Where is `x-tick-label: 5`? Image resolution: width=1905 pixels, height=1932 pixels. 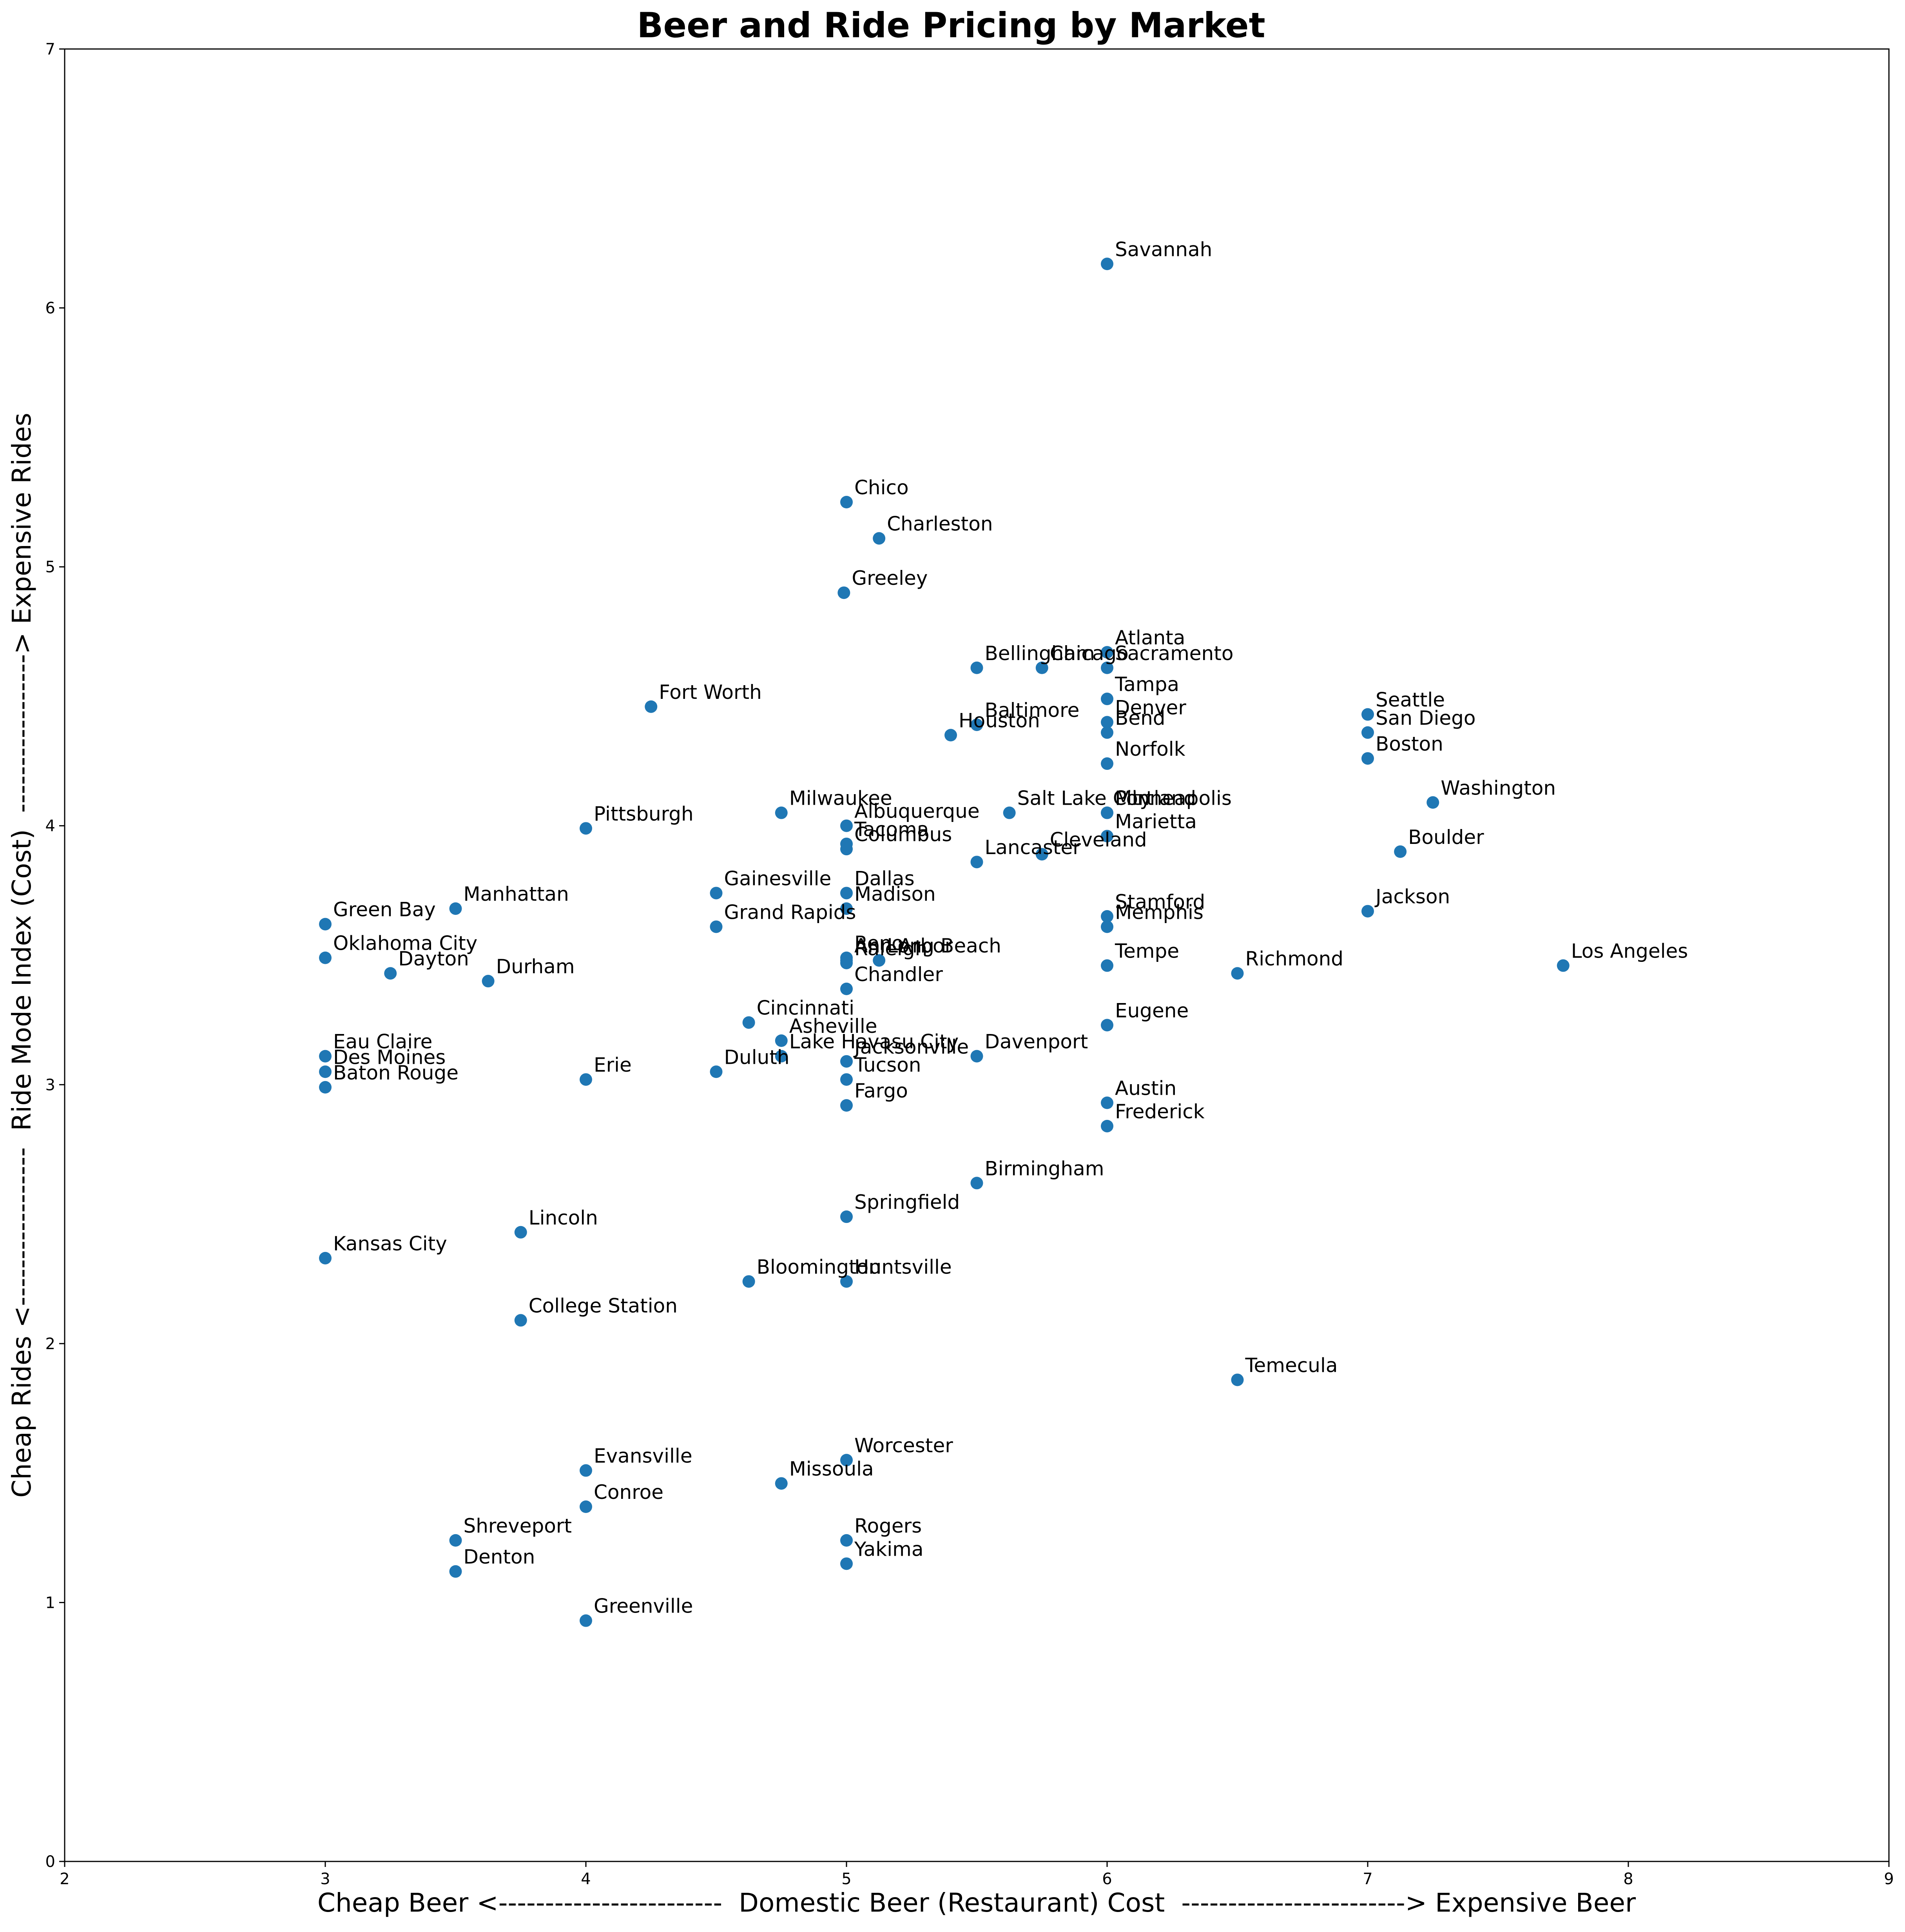 x-tick-label: 5 is located at coordinates (846, 1879).